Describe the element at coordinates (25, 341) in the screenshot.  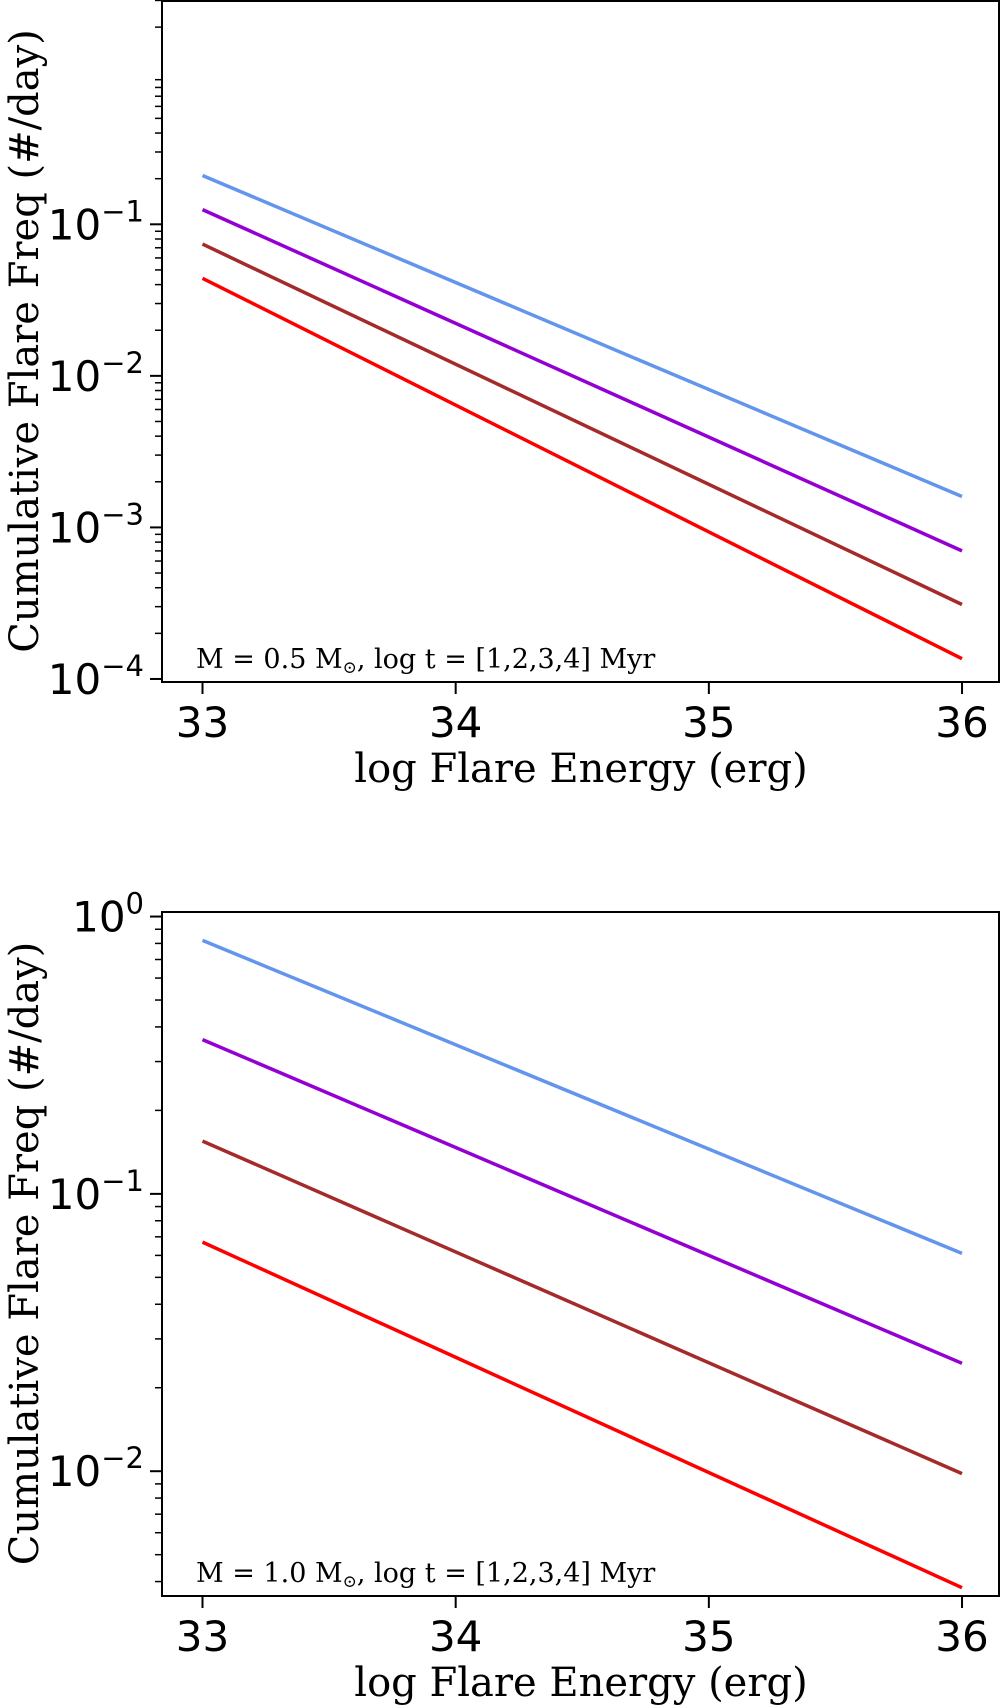
I see `panel-1-y-axis-label: Cumulative Flare Freq (#/day)` at that location.